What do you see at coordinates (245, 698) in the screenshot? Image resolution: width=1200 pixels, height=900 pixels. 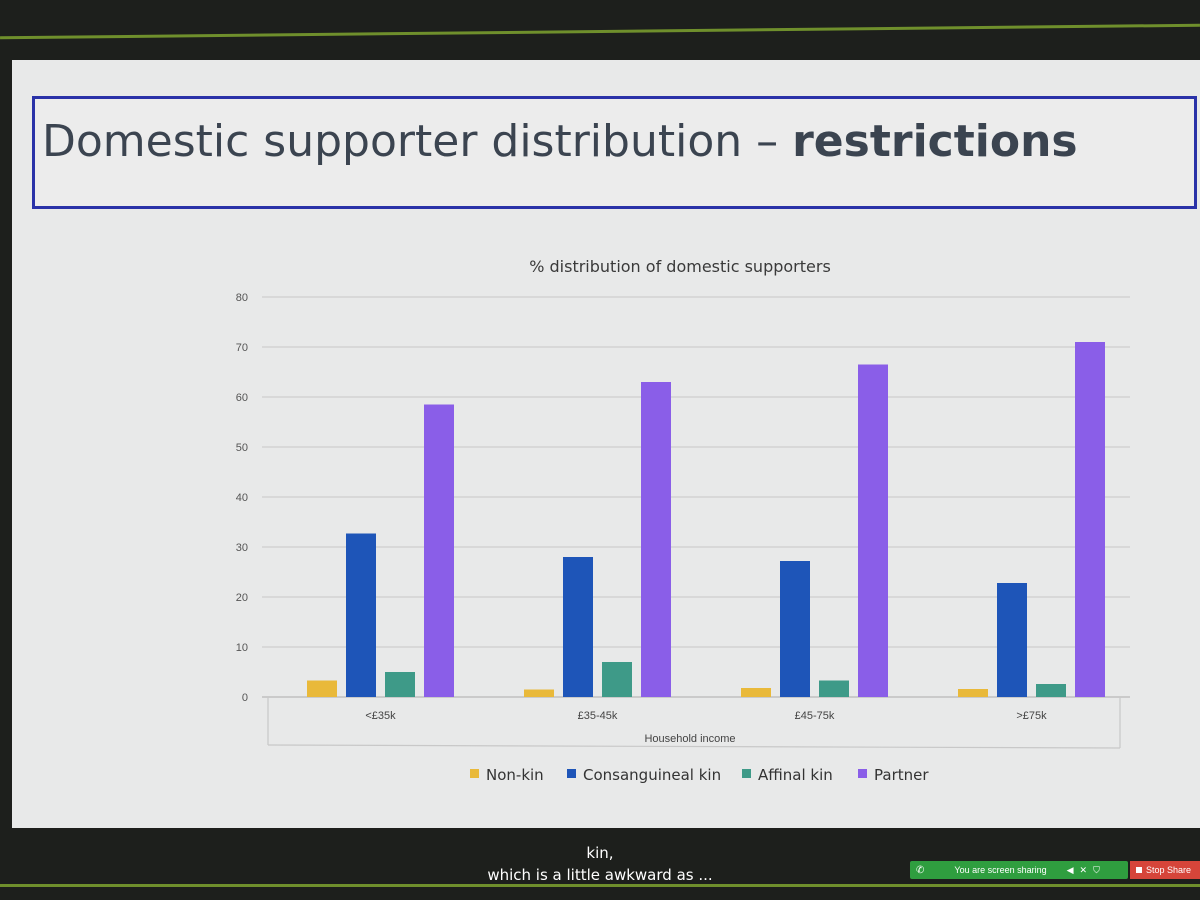 I see `y-tick-label: 0` at bounding box center [245, 698].